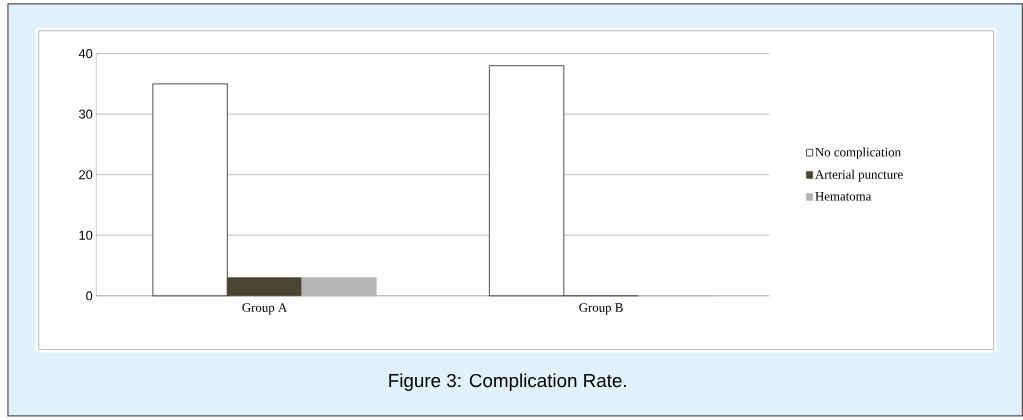 This screenshot has width=1023, height=420. I want to click on y-tick-label: 20, so click(86, 175).